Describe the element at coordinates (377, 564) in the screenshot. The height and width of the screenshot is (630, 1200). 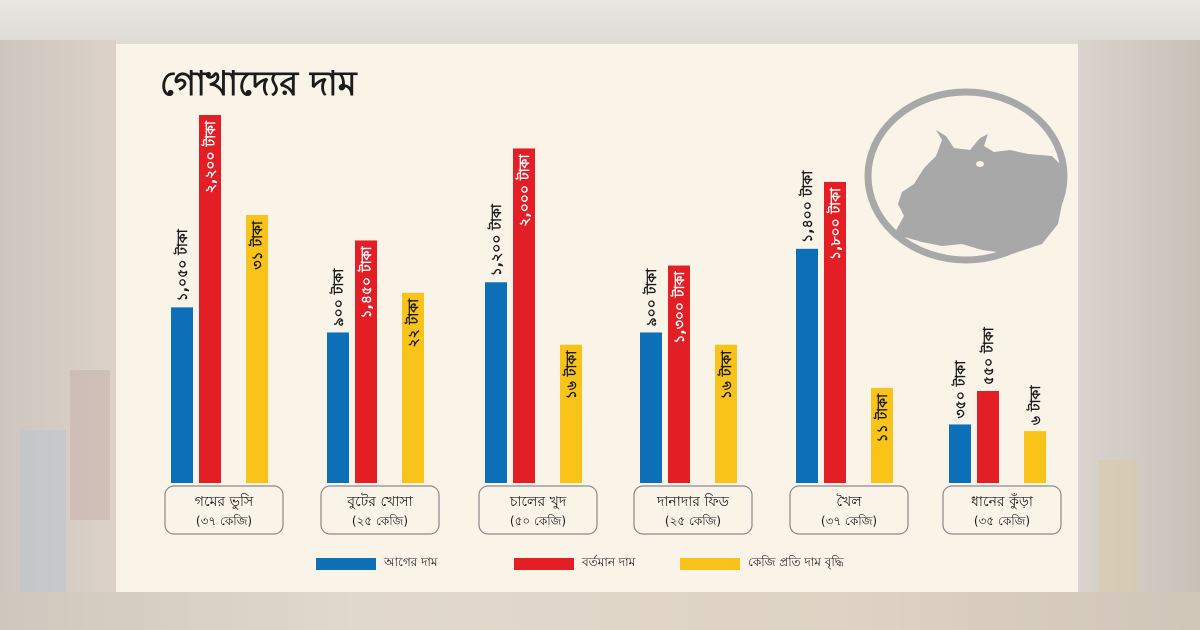
I see `legend-item-previous: আগের দাম` at that location.